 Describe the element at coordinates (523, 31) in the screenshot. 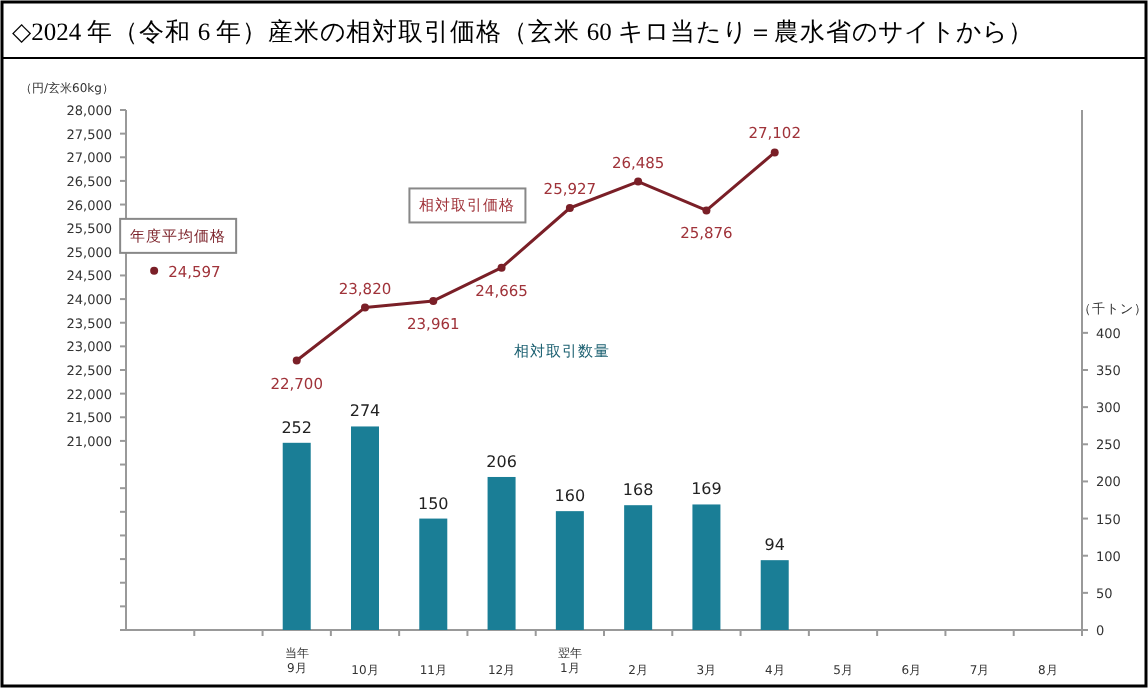

I see `chart-title: ◇2024 年（令和 6 年）産米の相対取引価格（玄米 60 キロ当たり＝農水省のサイトから）` at that location.